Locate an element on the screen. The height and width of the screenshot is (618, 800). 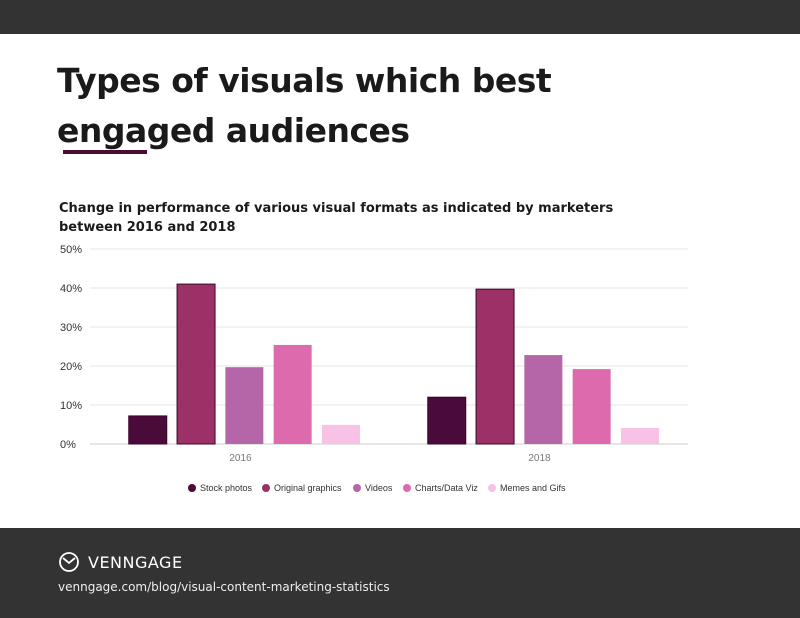
top-bar is located at coordinates (400, 17).